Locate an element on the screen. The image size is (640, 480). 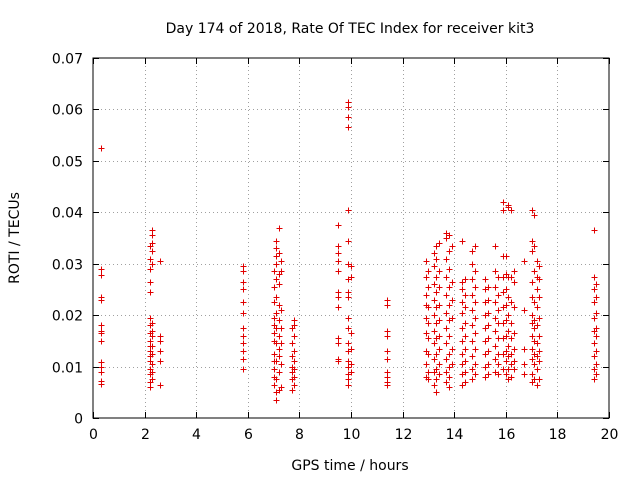
y-tick-label: 0.05 is located at coordinates (67, 163).